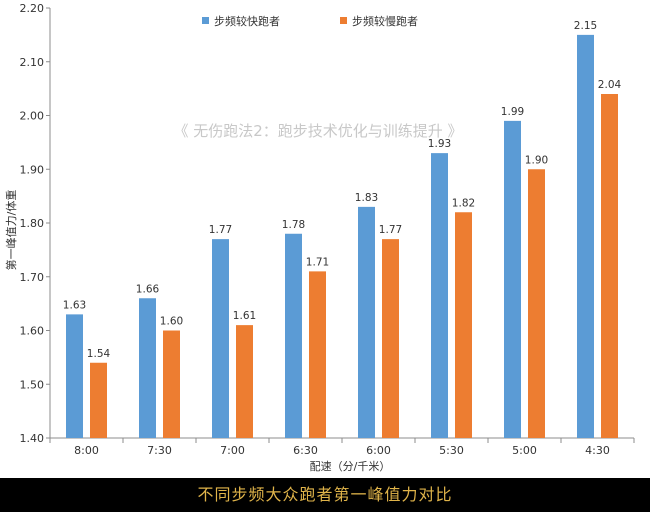  Describe the element at coordinates (293, 225) in the screenshot. I see `data-label: 1.78` at that location.